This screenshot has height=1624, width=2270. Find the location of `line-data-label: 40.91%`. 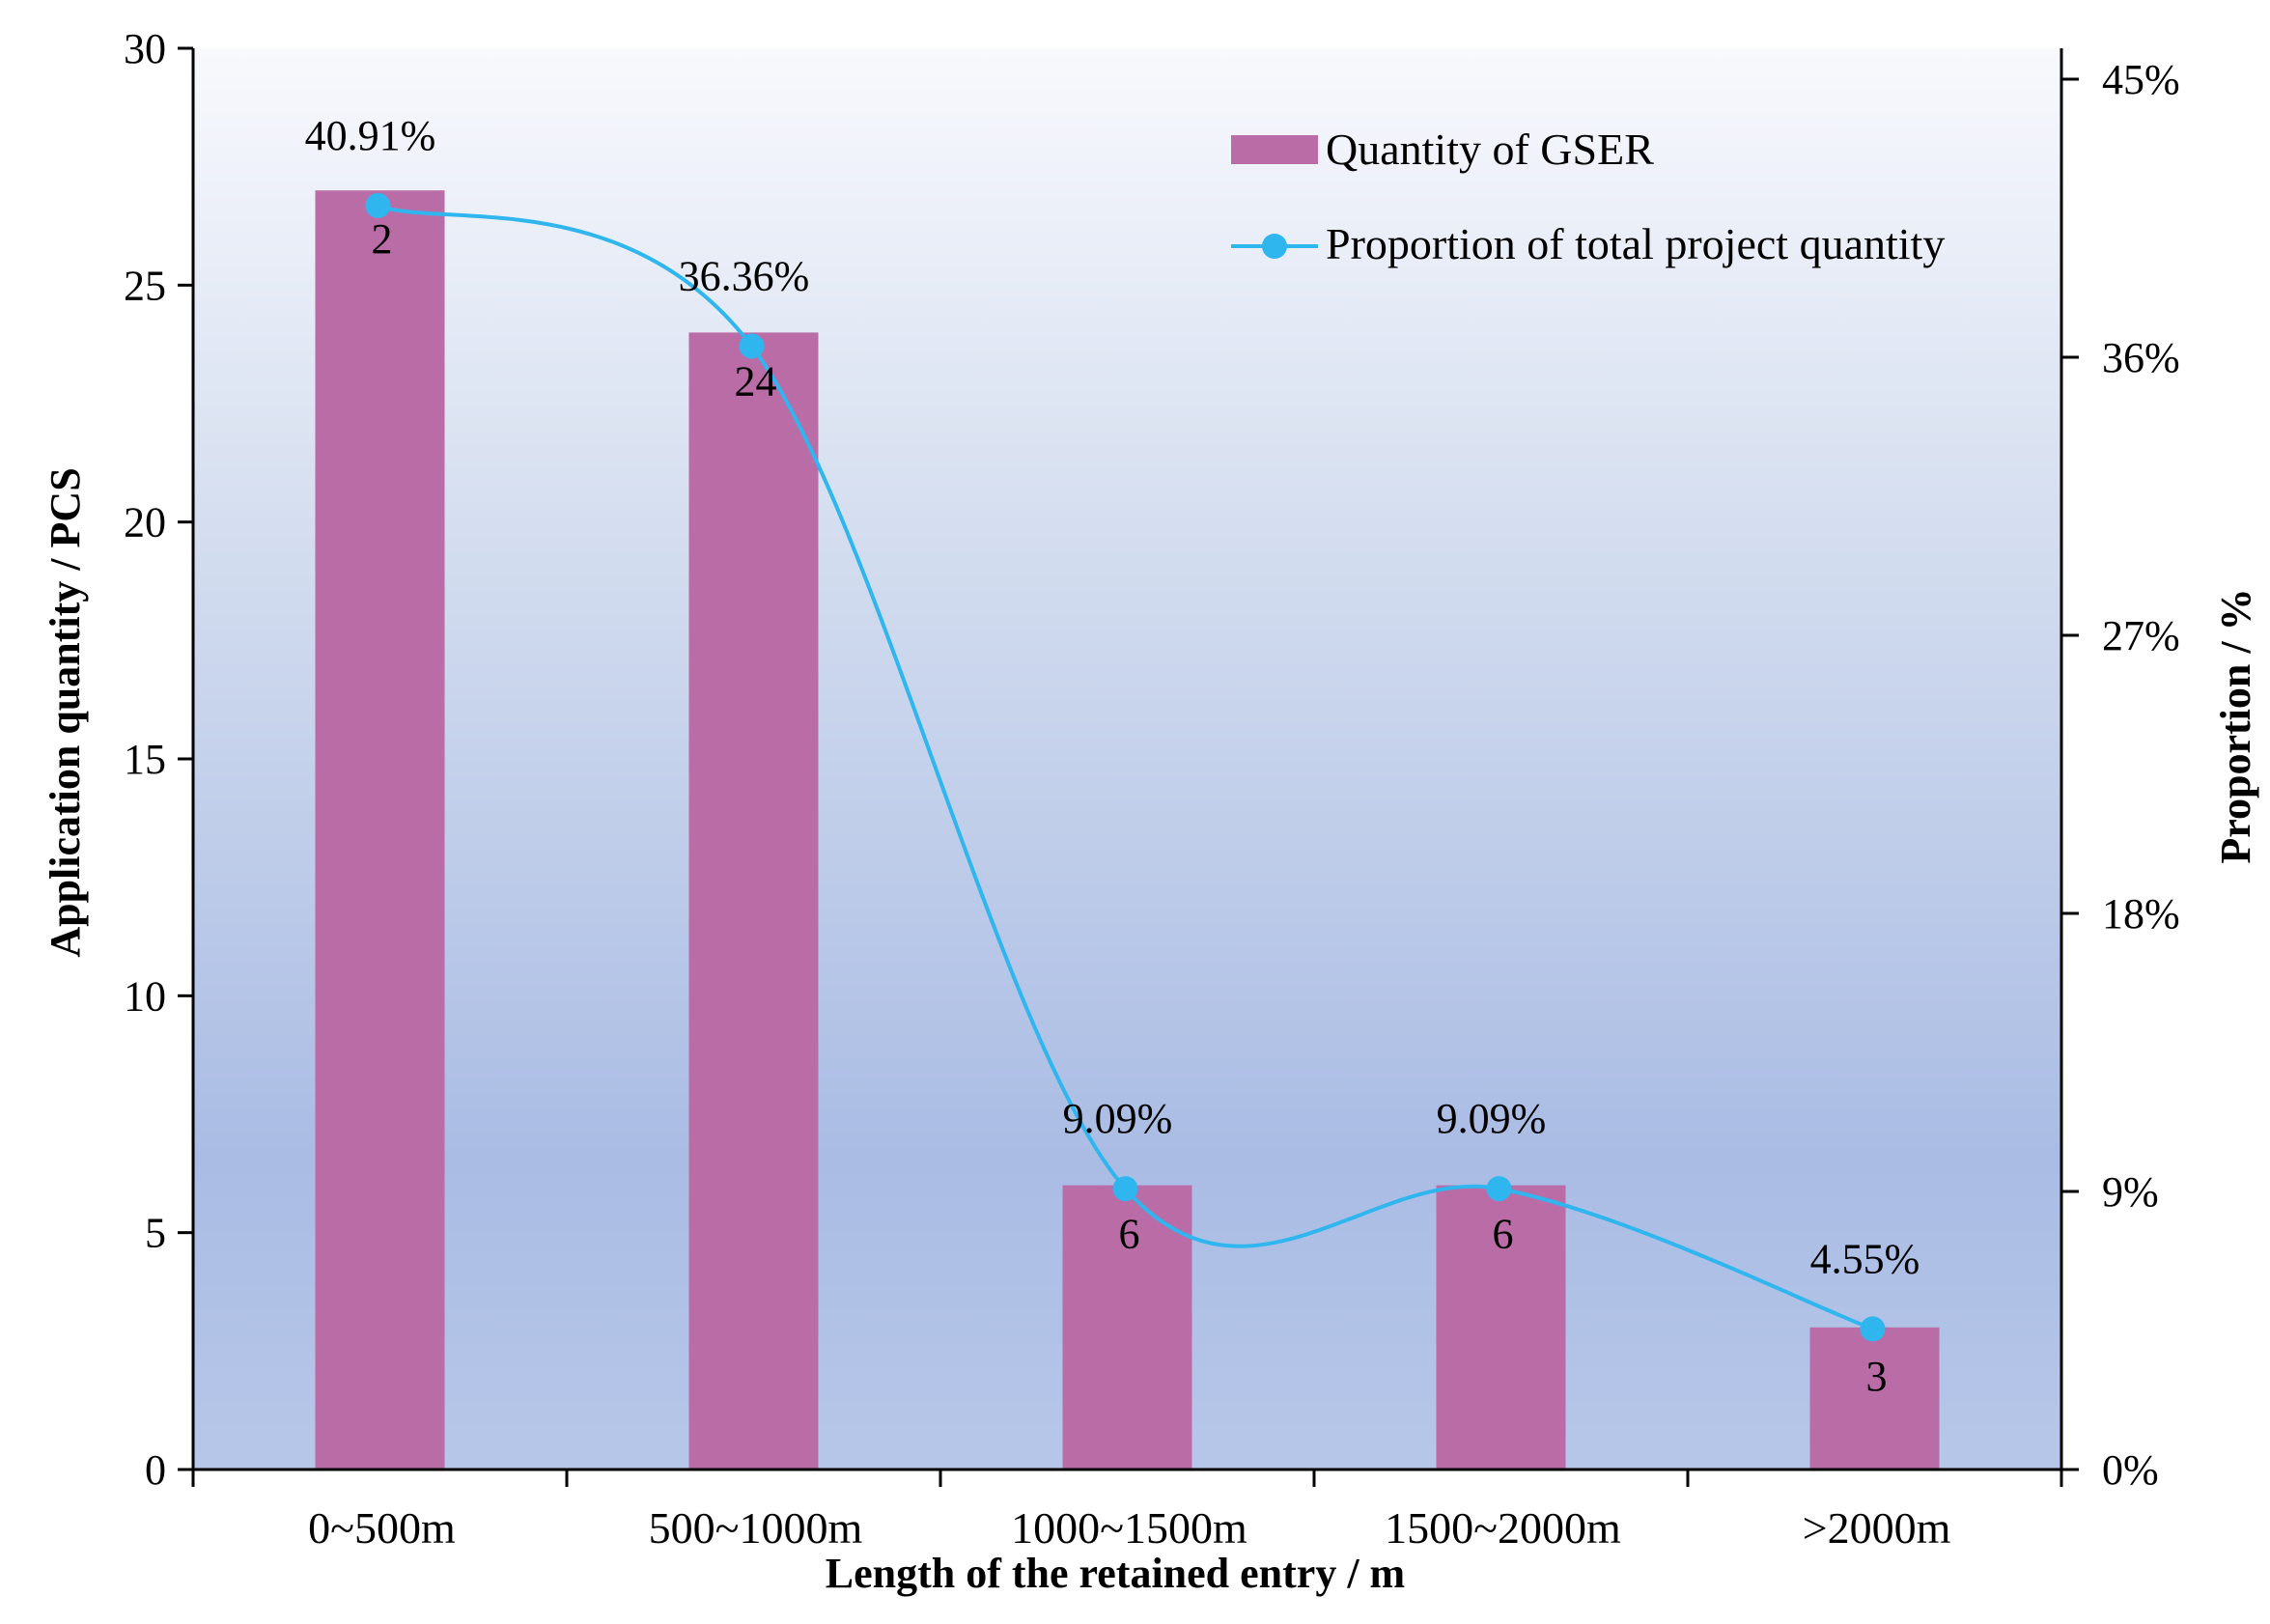

line-data-label: 40.91% is located at coordinates (370, 135).